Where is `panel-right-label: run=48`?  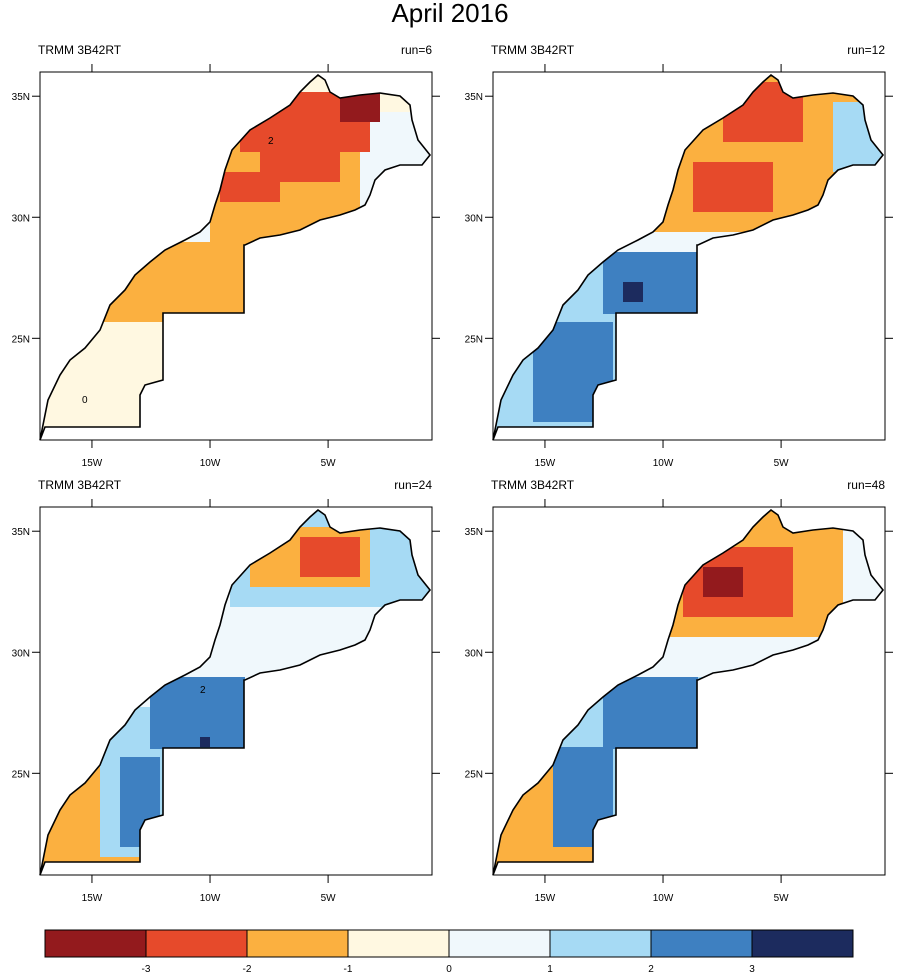 panel-right-label: run=48 is located at coordinates (866, 485).